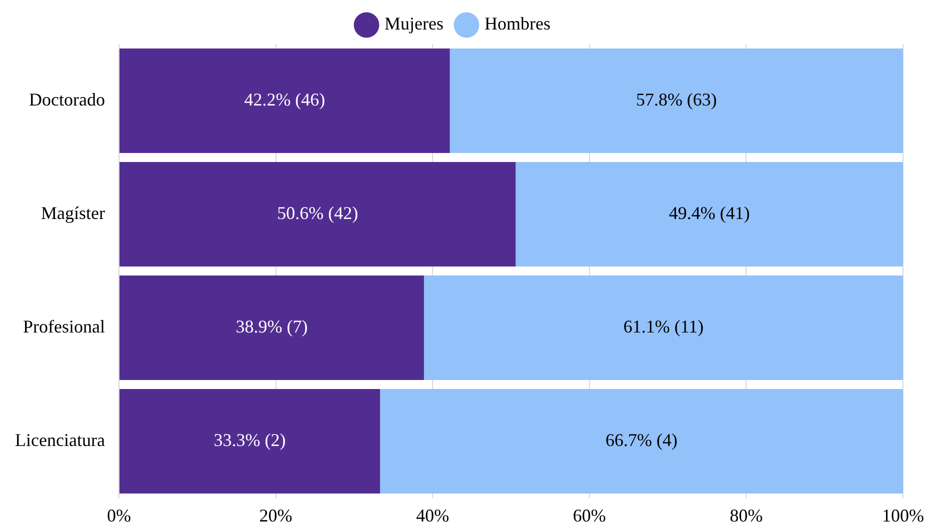  I want to click on data-label: 50.6% (42), so click(317, 212).